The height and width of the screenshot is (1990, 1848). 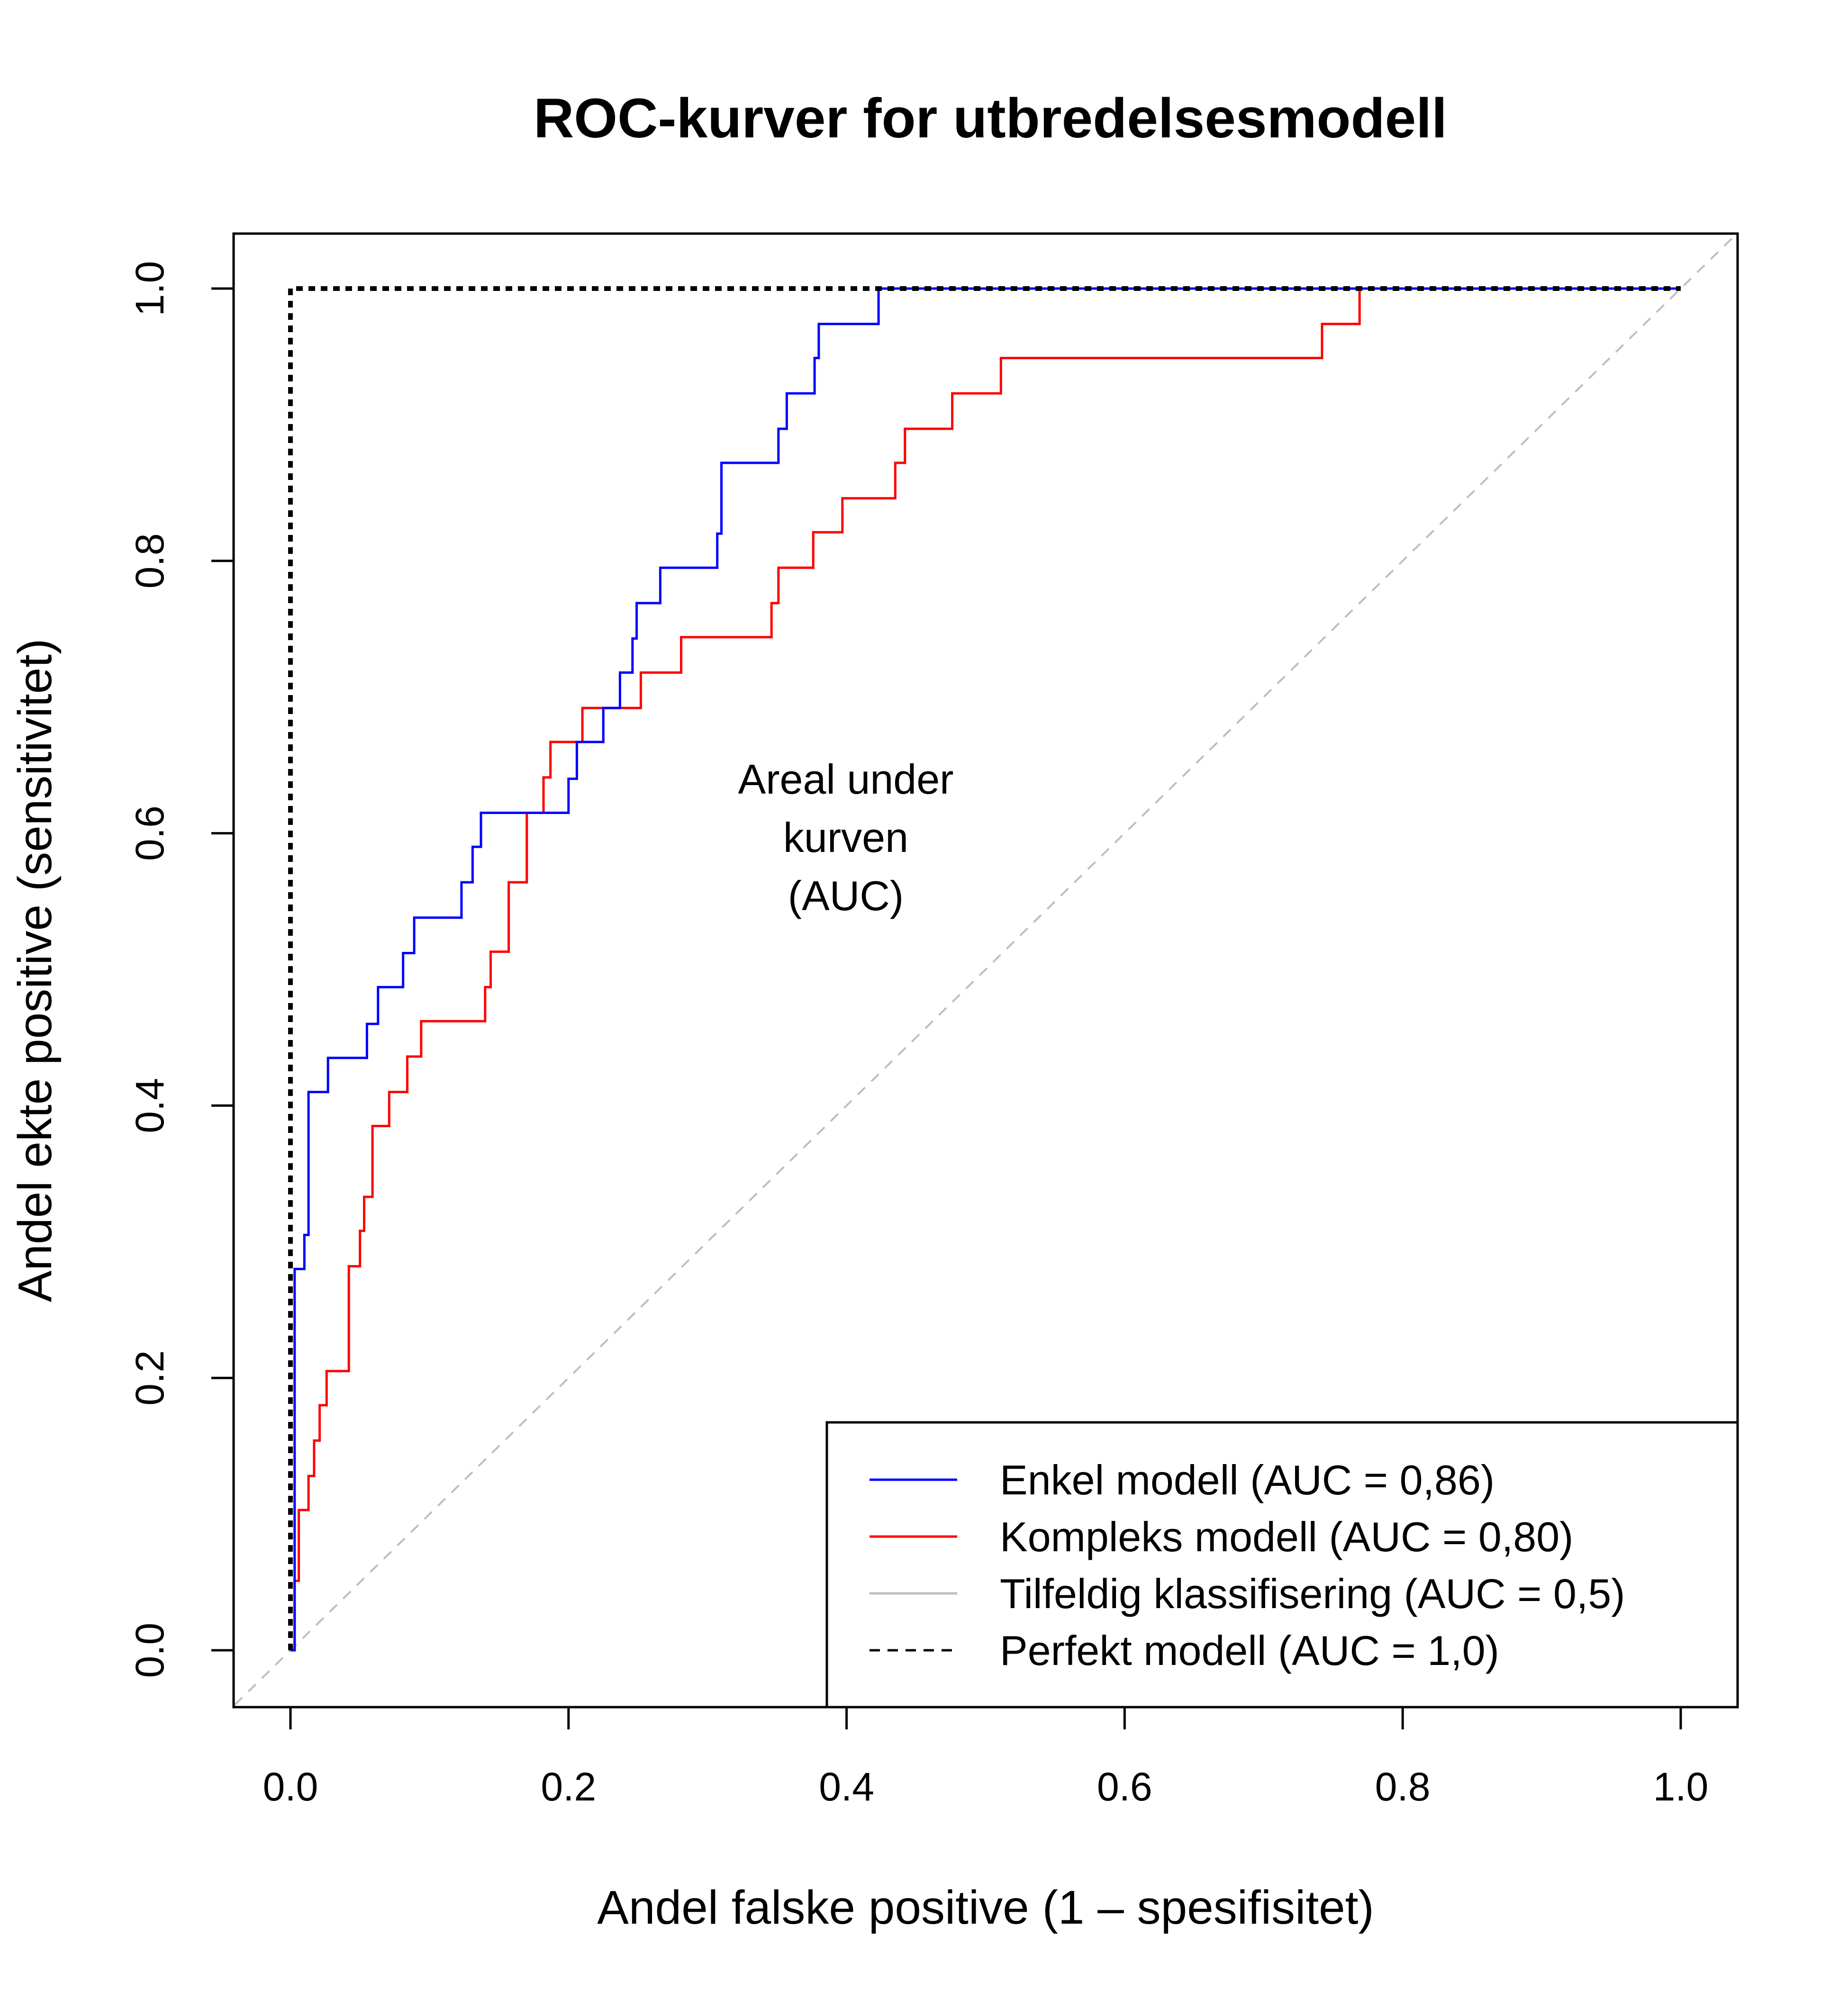 I want to click on annotation-line-2: kurven, so click(x=845, y=837).